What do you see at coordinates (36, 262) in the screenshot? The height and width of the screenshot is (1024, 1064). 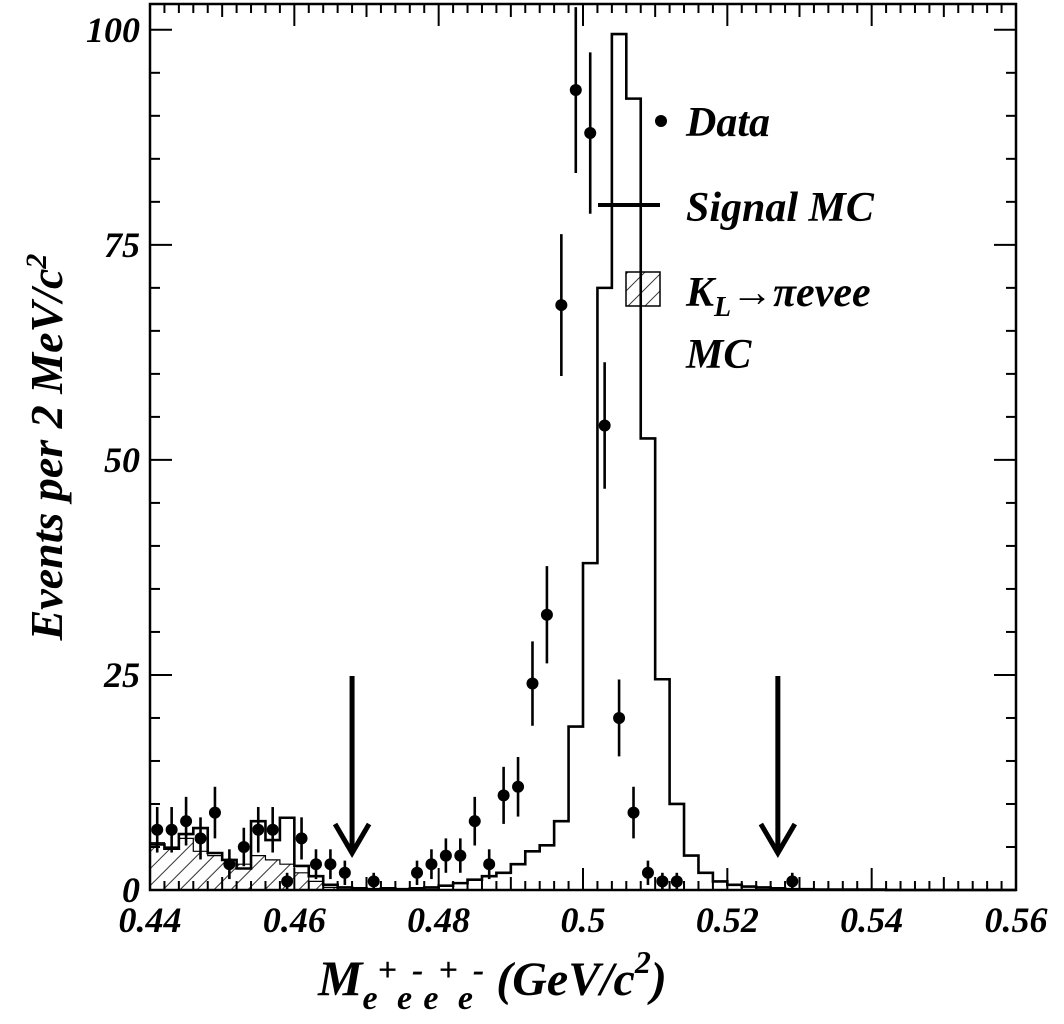 I see `y-axis-title-sup: 2` at bounding box center [36, 262].